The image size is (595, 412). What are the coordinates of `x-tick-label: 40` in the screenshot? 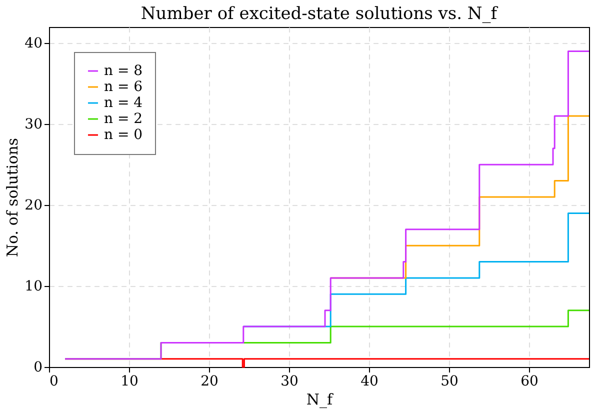 It's located at (369, 382).